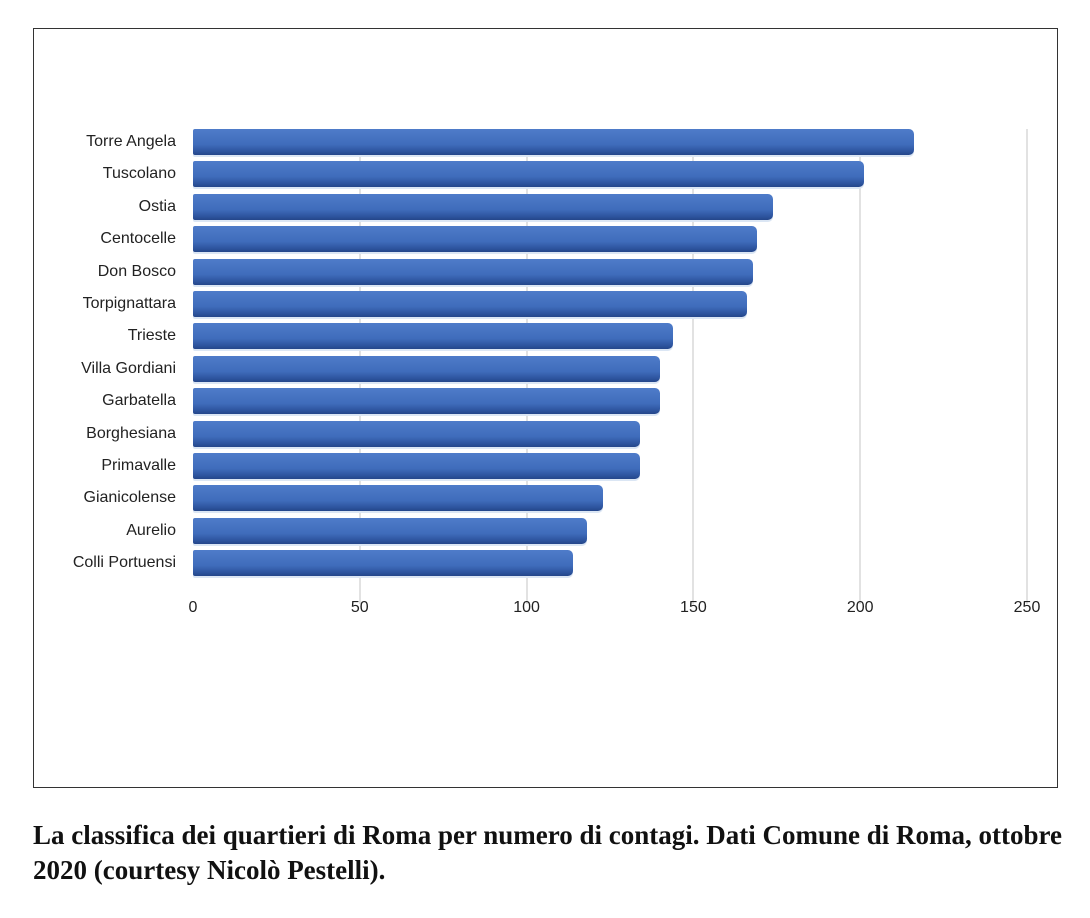 This screenshot has width=1090, height=918. I want to click on x-axis-tick-label: 0, so click(193, 607).